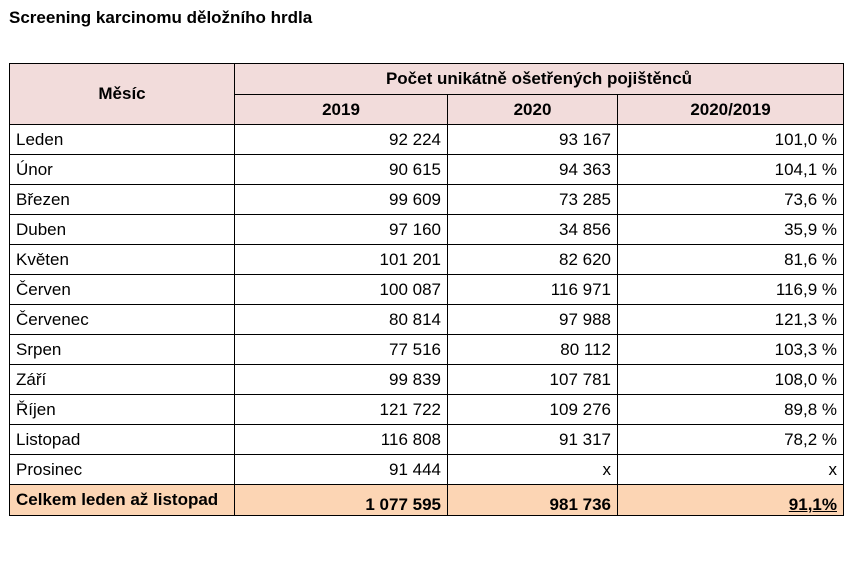 The height and width of the screenshot is (570, 857). I want to click on ratio-cell: 108,0 %, so click(730, 379).